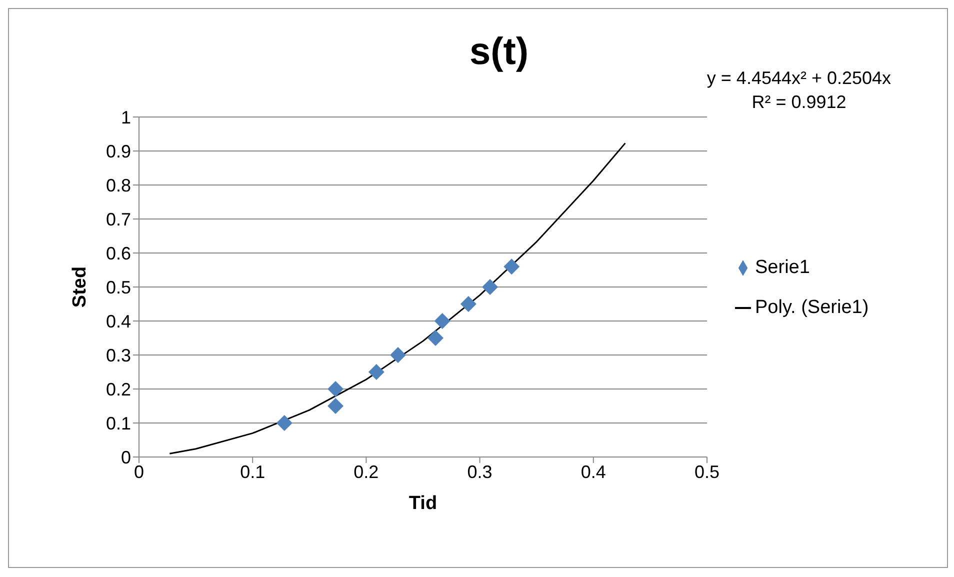 Image resolution: width=954 pixels, height=577 pixels. I want to click on y-tick-label: 0.4, so click(118, 321).